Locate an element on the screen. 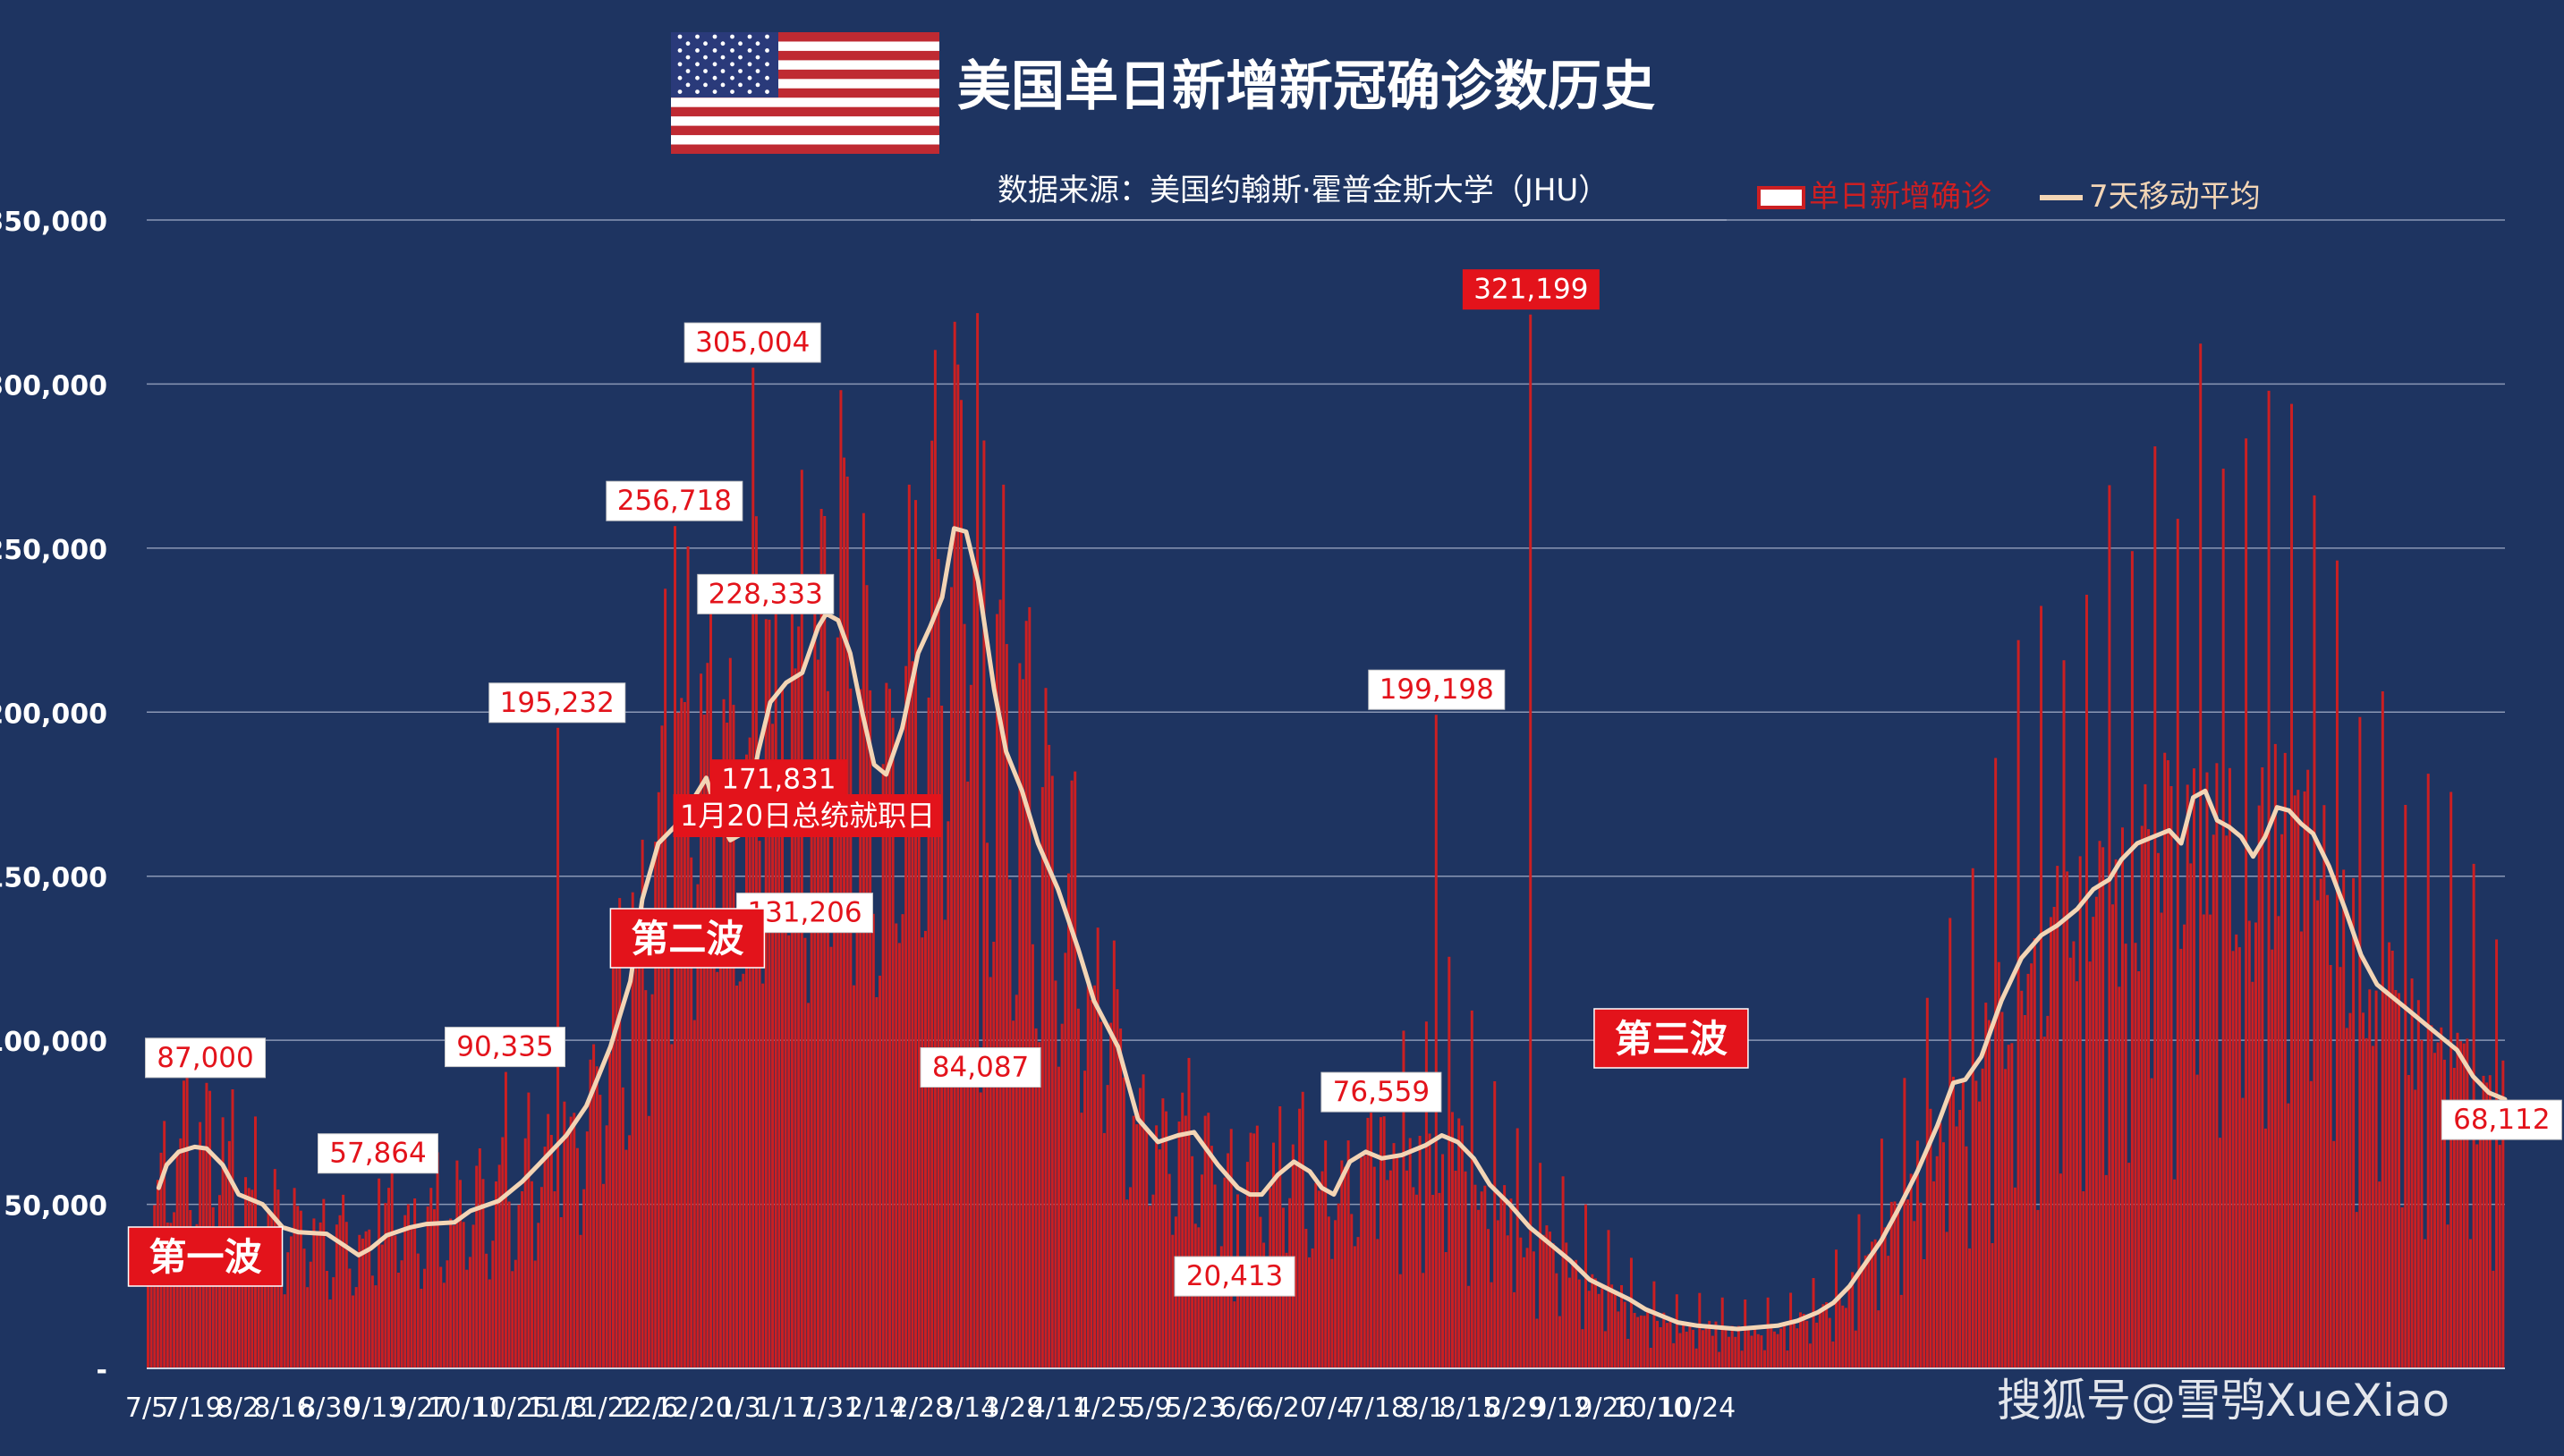 The height and width of the screenshot is (1456, 2564). y-tick-label: 350,000 is located at coordinates (53, 222).